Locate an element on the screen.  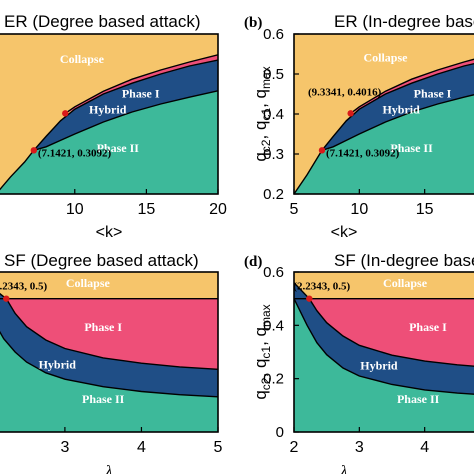
panel-d-plot: Collapse Phase I Hybrid Phase II is located at coordinates (384, 352).